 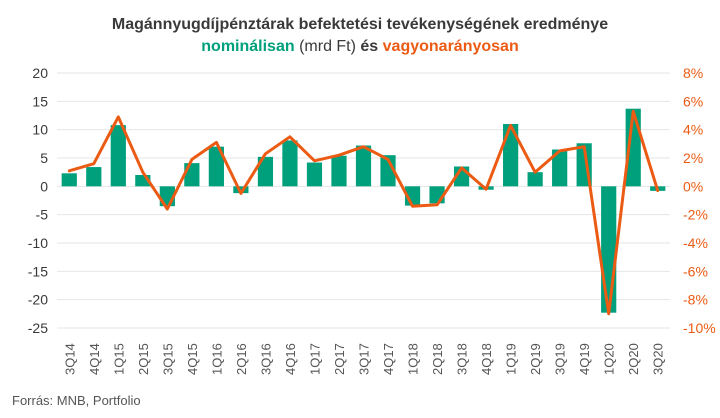 I want to click on y-right-tick-label: -2%, so click(x=695, y=215).